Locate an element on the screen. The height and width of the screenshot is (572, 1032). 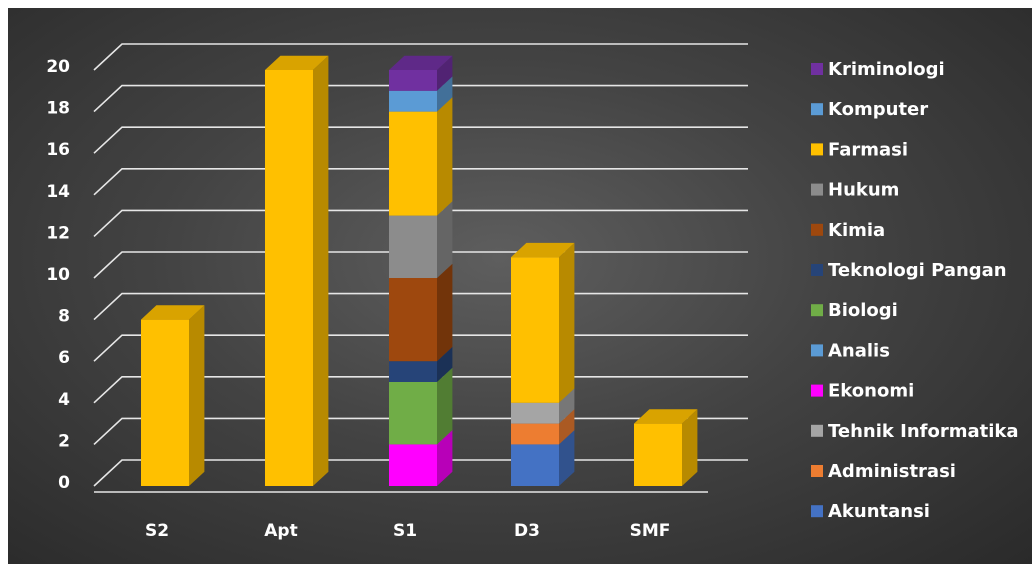
bar-segment-s1-kimia is located at coordinates (421, 312).